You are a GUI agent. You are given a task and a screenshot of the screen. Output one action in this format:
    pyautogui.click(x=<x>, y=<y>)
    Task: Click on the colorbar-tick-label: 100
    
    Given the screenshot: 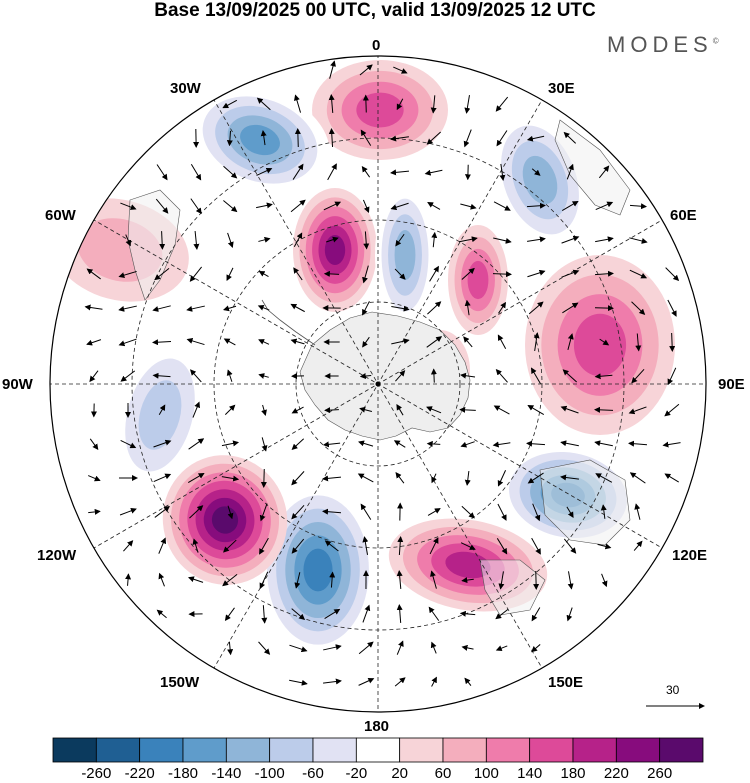 What is the action you would take?
    pyautogui.click(x=486, y=773)
    